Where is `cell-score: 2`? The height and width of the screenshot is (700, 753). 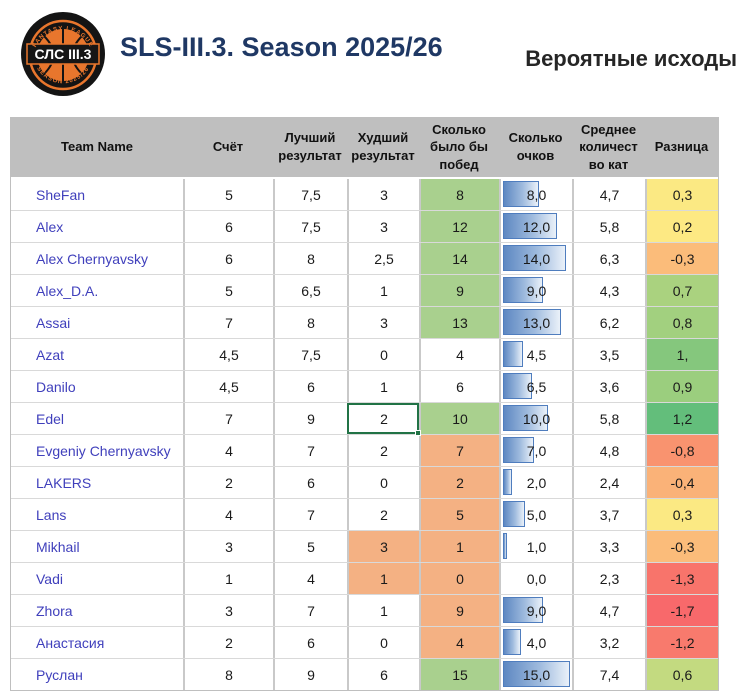
cell-score: 2 is located at coordinates (228, 642).